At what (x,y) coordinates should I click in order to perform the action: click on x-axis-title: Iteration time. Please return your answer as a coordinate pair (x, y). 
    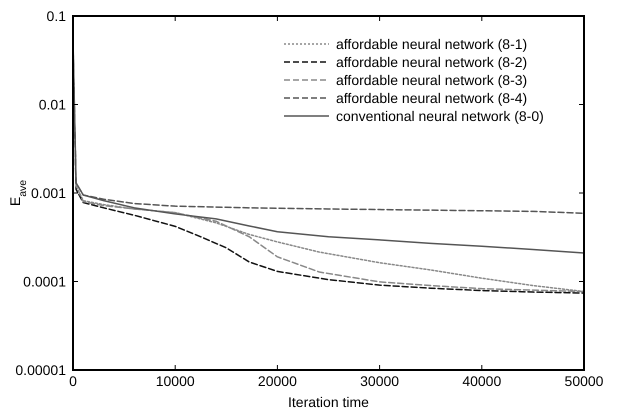
    Looking at the image, I should click on (329, 402).